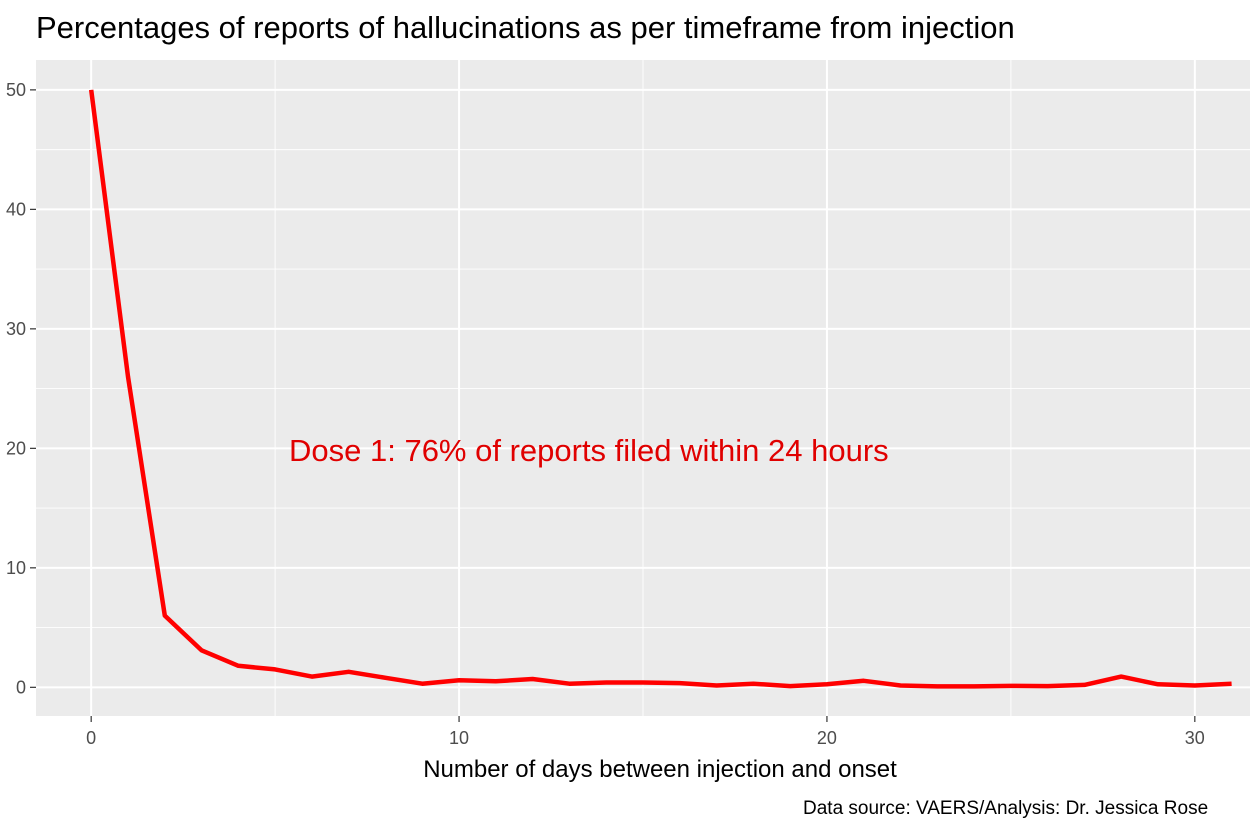  What do you see at coordinates (16, 329) in the screenshot?
I see `y-tick-label: 30` at bounding box center [16, 329].